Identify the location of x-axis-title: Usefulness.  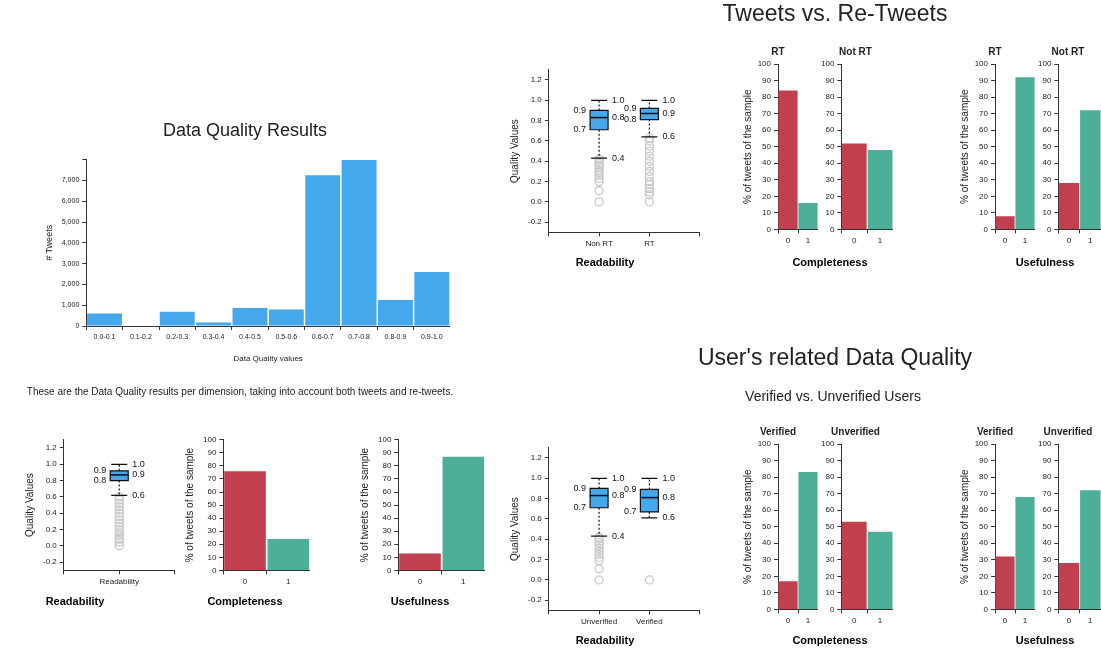
(1045, 262).